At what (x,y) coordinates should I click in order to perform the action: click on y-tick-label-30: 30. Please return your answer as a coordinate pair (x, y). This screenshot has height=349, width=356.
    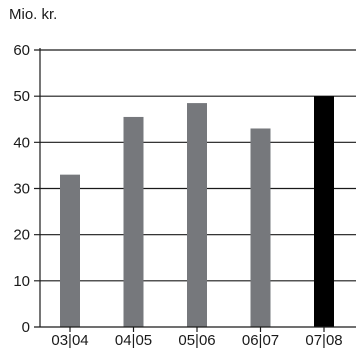
    Looking at the image, I should click on (21, 189).